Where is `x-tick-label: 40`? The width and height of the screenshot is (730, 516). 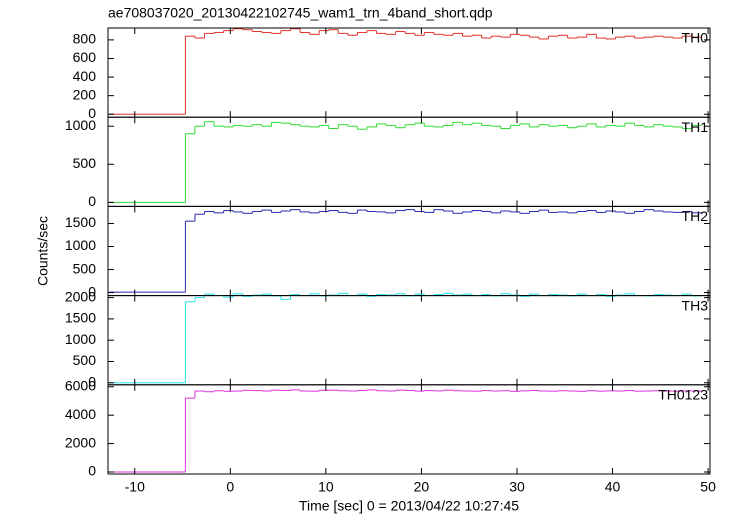
x-tick-label: 40 is located at coordinates (613, 487).